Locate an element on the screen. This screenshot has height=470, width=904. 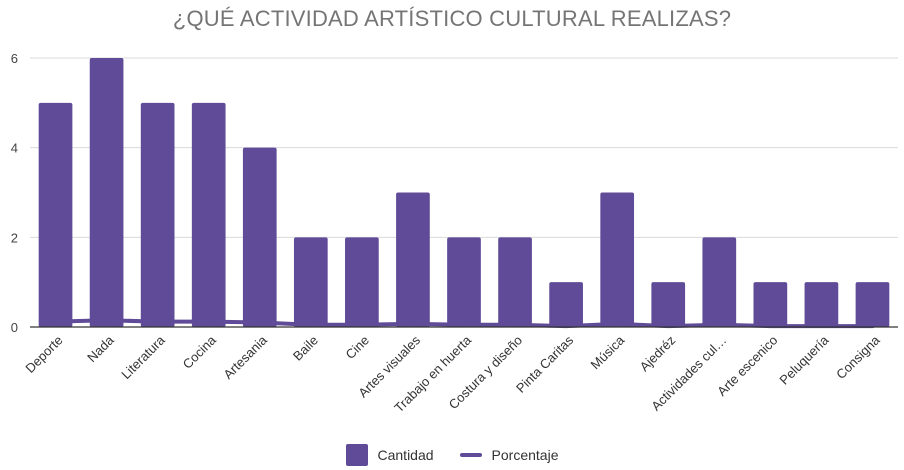
x-tick-label: Nada is located at coordinates (100, 348).